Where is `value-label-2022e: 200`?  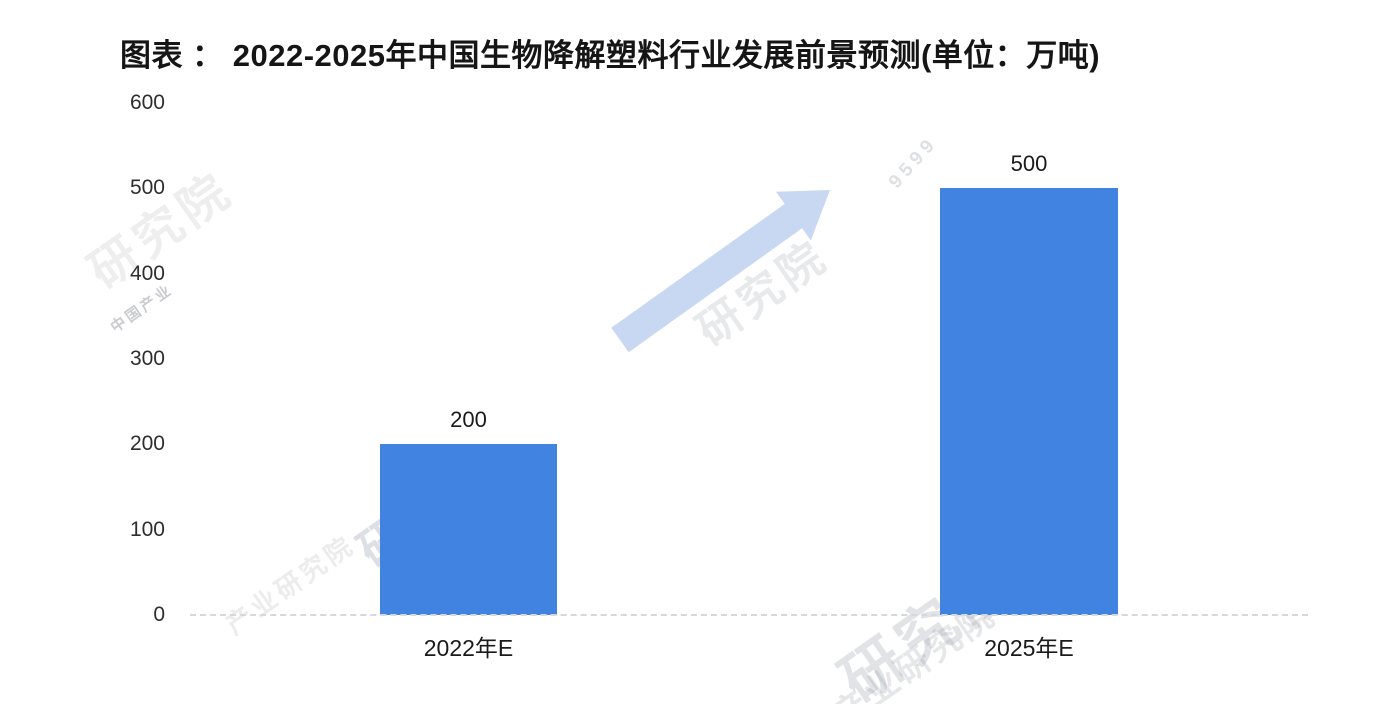
value-label-2022e: 200 is located at coordinates (468, 420).